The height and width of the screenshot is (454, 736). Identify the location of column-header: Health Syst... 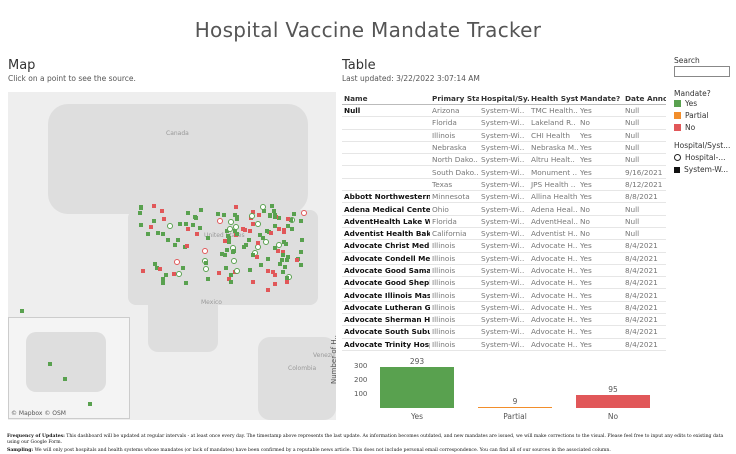
(553, 99).